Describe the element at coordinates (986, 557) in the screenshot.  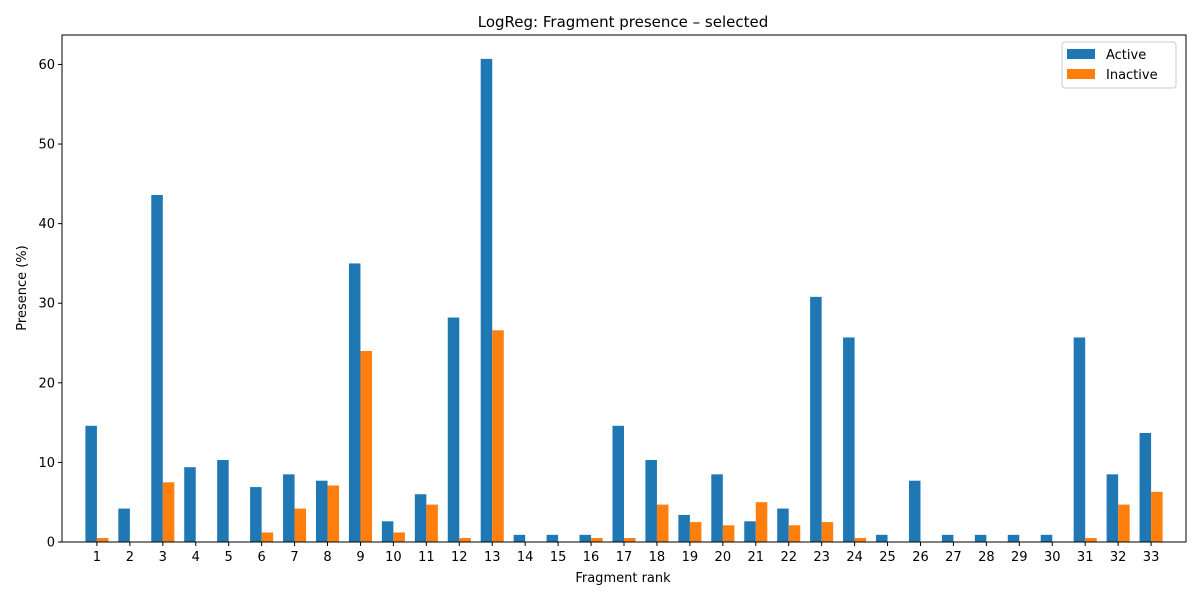
I see `x-tick-label: 28` at that location.